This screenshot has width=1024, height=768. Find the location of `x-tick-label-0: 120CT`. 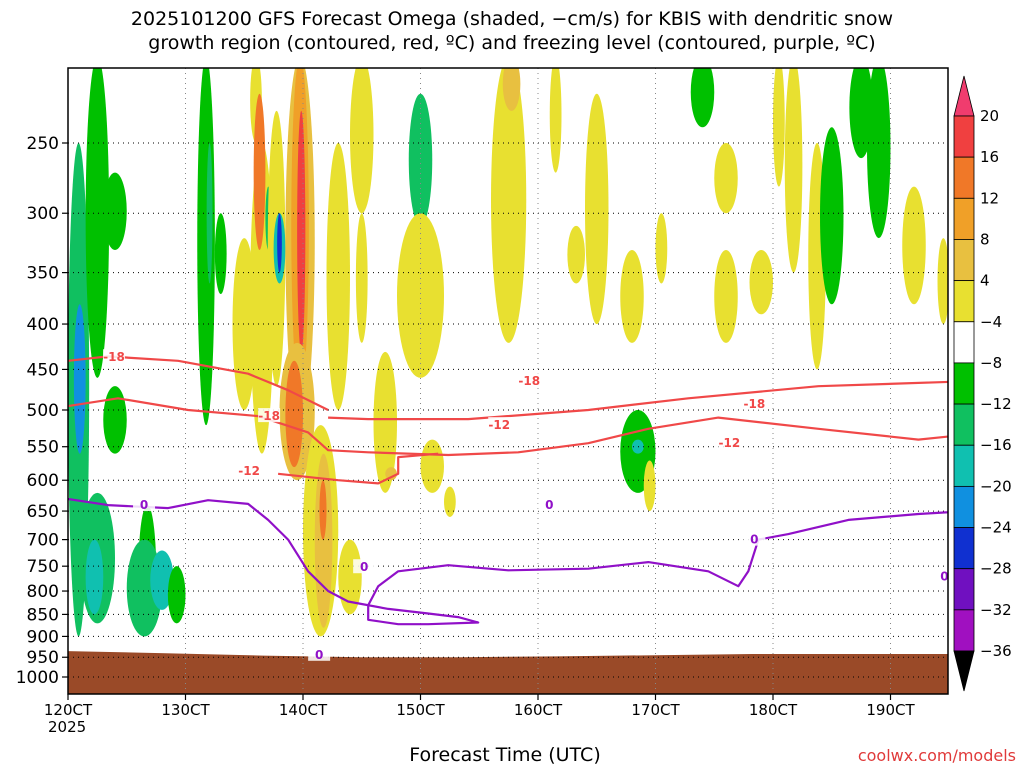

x-tick-label-0: 120CT is located at coordinates (68, 710).